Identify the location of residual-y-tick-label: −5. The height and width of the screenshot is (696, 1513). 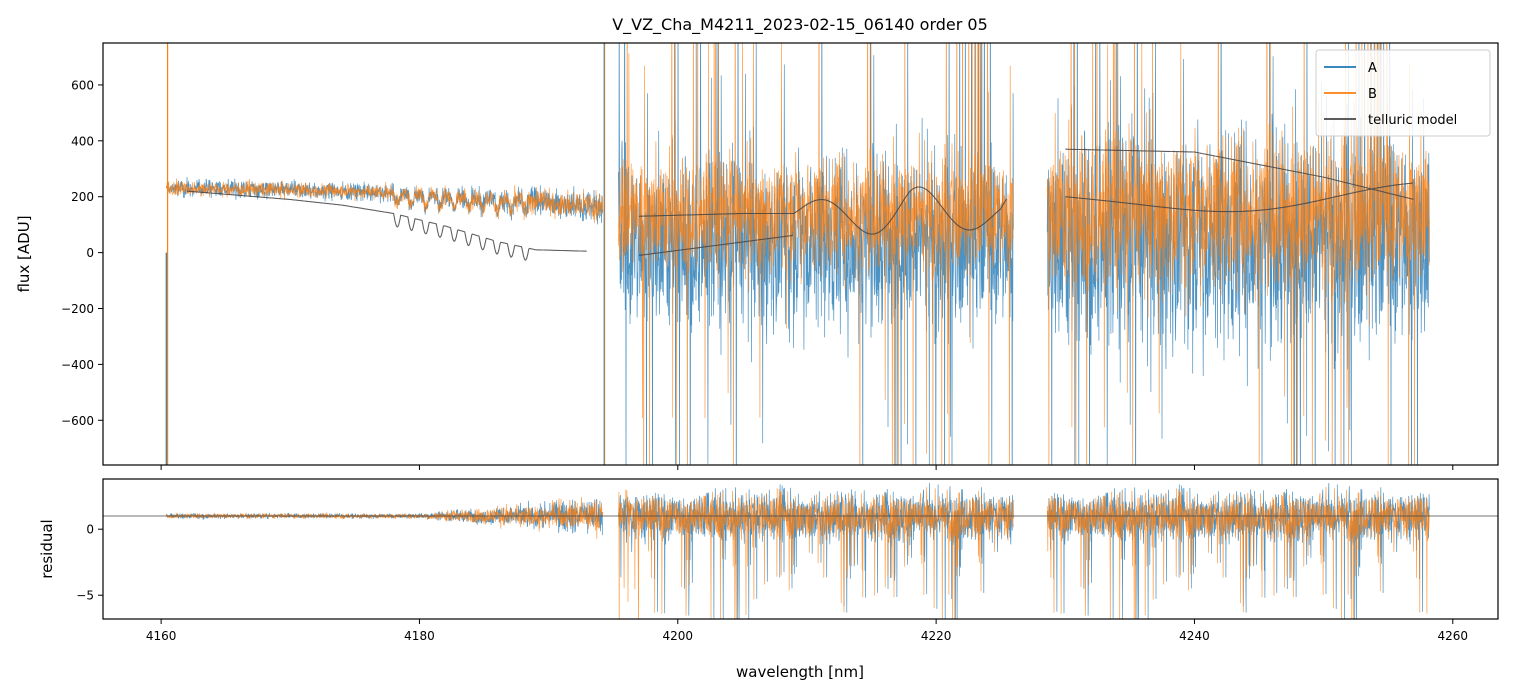
(85, 596).